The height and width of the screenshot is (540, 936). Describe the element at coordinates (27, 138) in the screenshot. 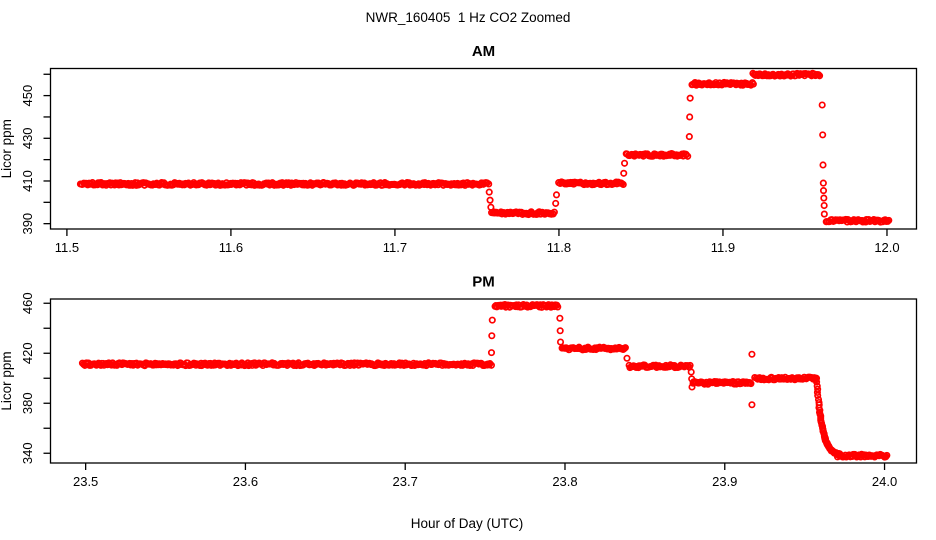

I see `y-tick-label: 430` at that location.